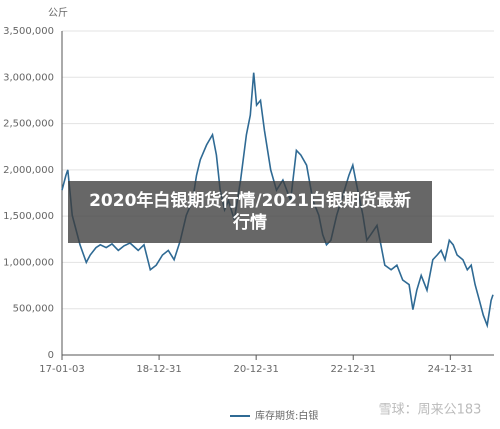 Image resolution: width=500 pixels, height=429 pixels. I want to click on y-tick-label: 1,000,000, so click(28, 262).